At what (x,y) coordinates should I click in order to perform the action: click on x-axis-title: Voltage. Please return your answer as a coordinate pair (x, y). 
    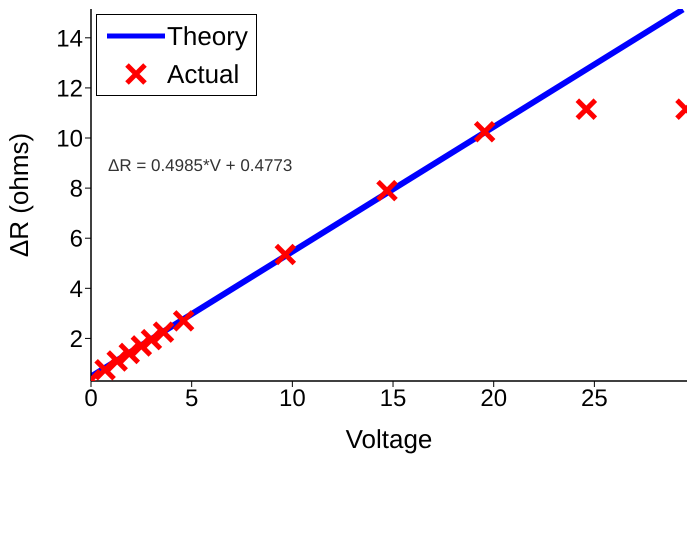
    Looking at the image, I should click on (389, 439).